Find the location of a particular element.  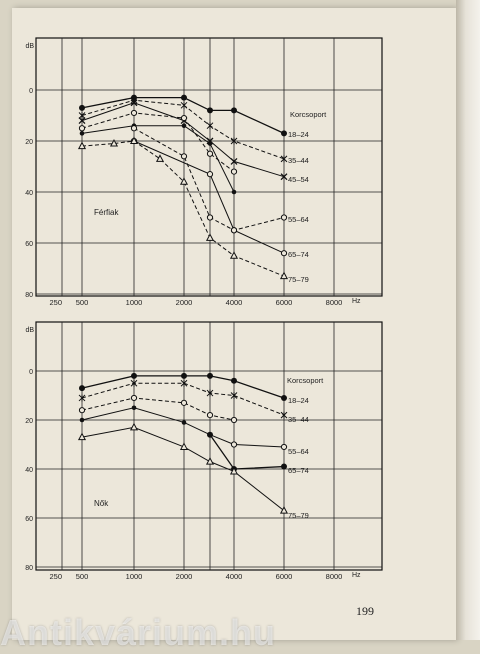

page-edge is located at coordinates (468, 320).